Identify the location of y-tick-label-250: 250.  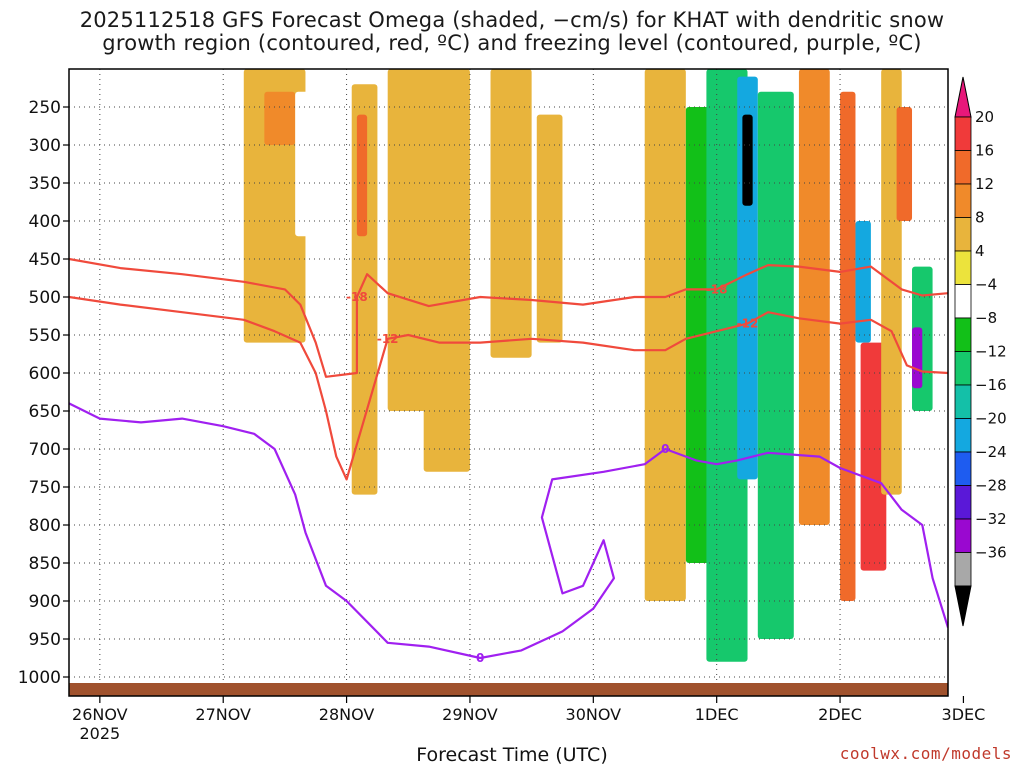
(45, 108).